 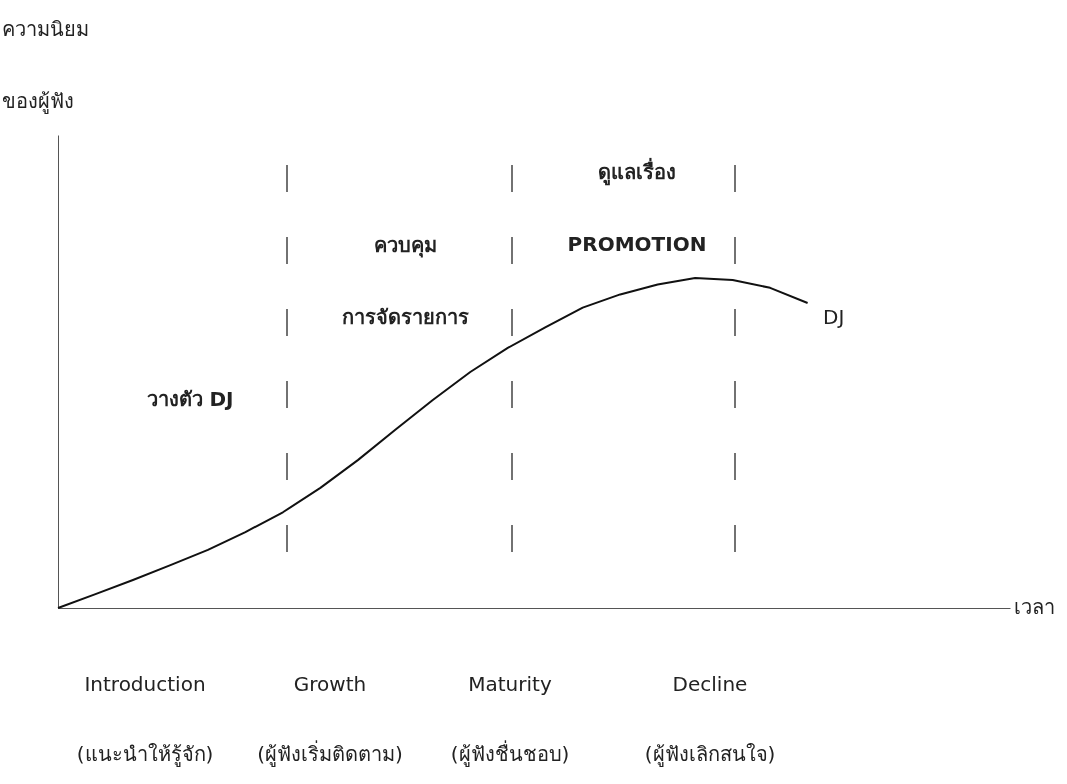 I want to click on text: Maturity (ผู้ฟังชื่นชอบ), so click(x=510, y=719).